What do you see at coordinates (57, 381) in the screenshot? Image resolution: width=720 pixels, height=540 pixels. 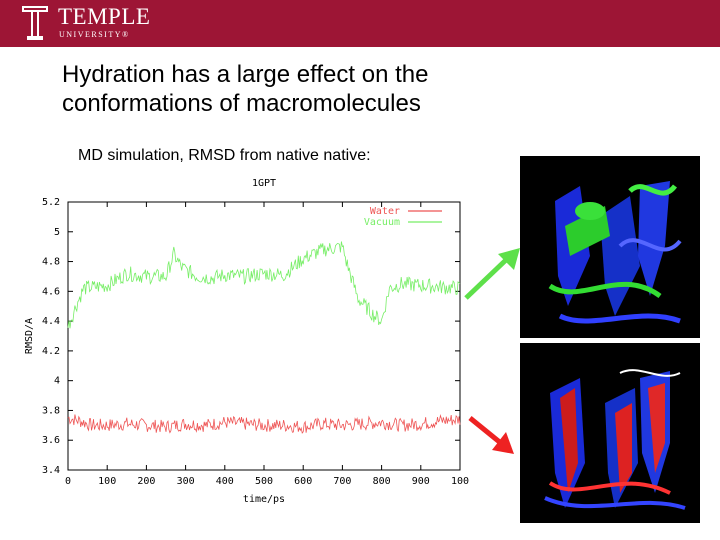 I see `y-tick-label: 4` at bounding box center [57, 381].